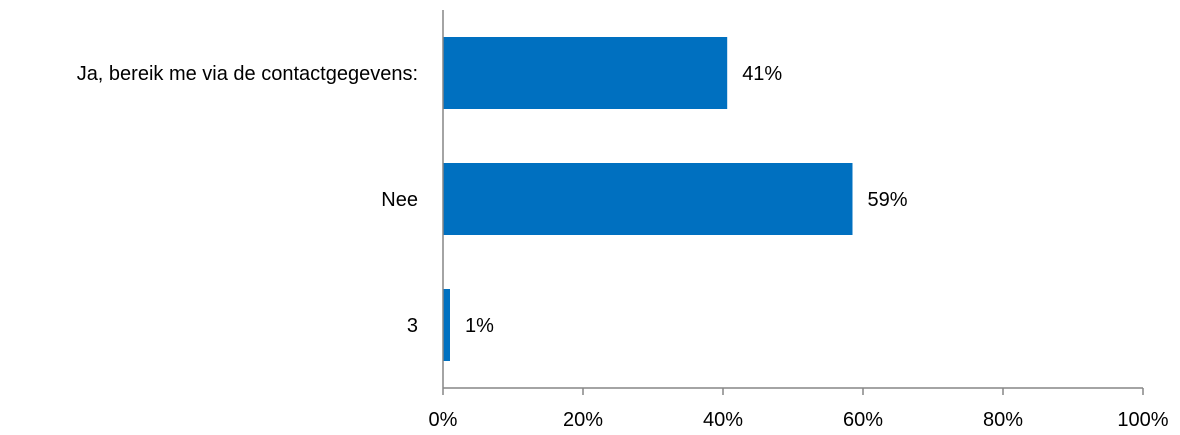 The height and width of the screenshot is (435, 1180). I want to click on x-tick-label-1: 20%, so click(583, 420).